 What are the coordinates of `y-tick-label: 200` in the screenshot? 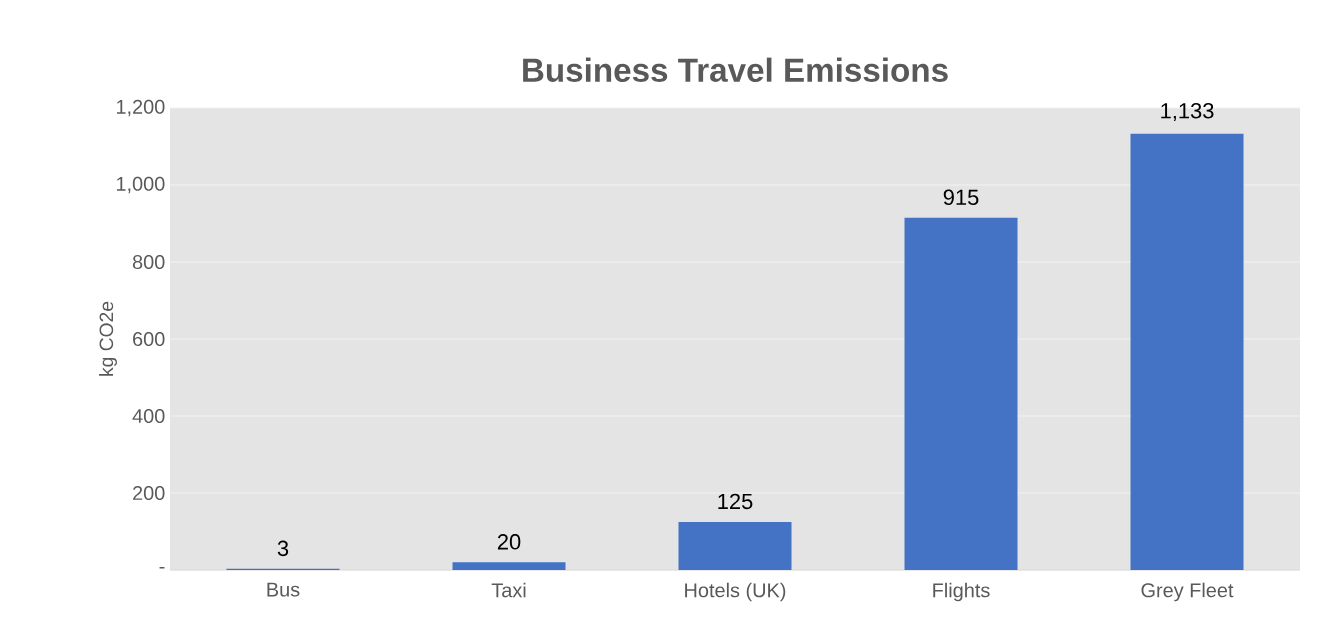 It's located at (149, 493).